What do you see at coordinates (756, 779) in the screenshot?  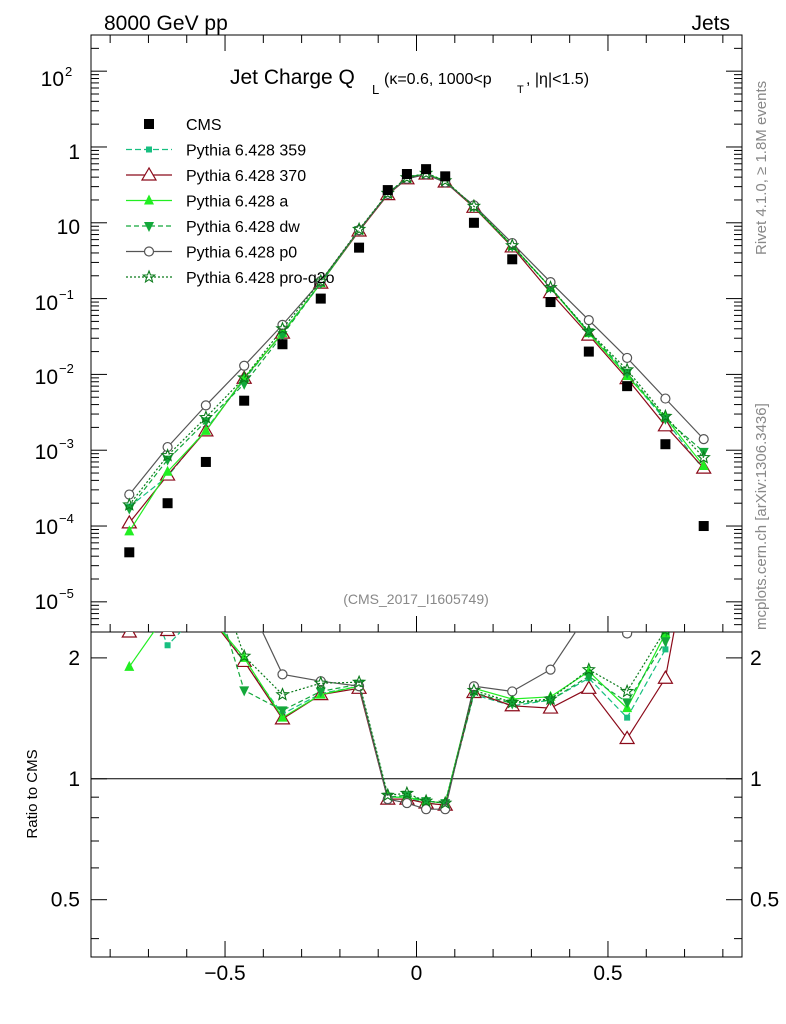 I see `ratio-y-tick-label-right: 1` at bounding box center [756, 779].